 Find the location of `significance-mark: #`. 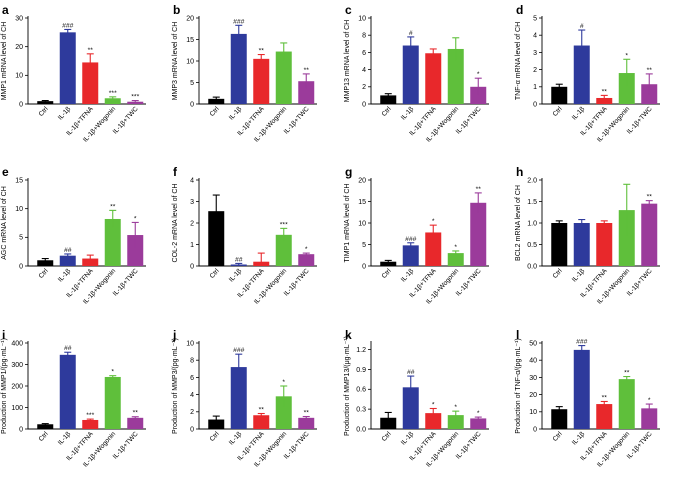

significance-mark: # is located at coordinates (411, 33).